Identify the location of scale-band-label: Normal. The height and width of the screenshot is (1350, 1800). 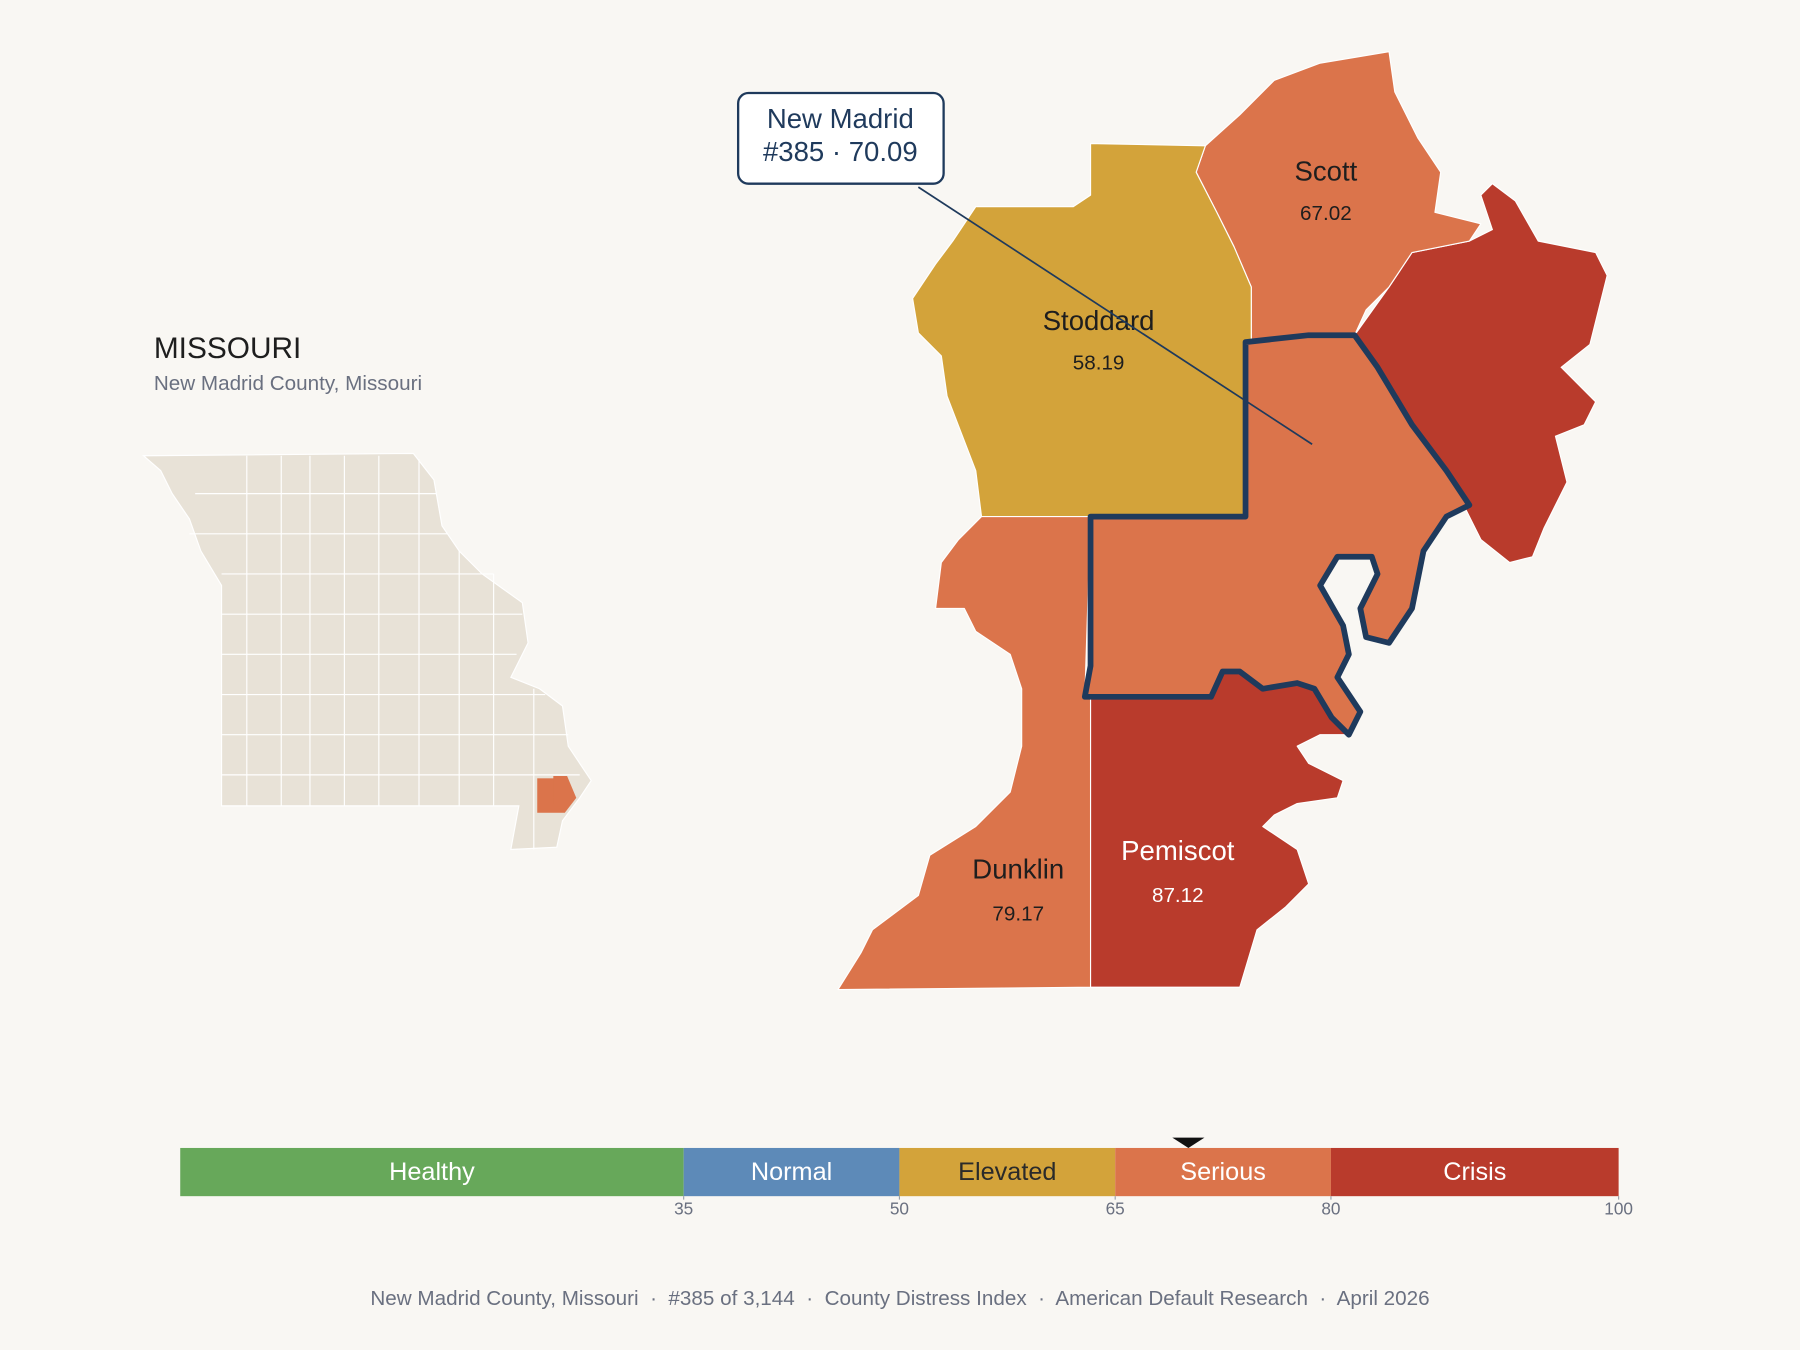
(791, 1172).